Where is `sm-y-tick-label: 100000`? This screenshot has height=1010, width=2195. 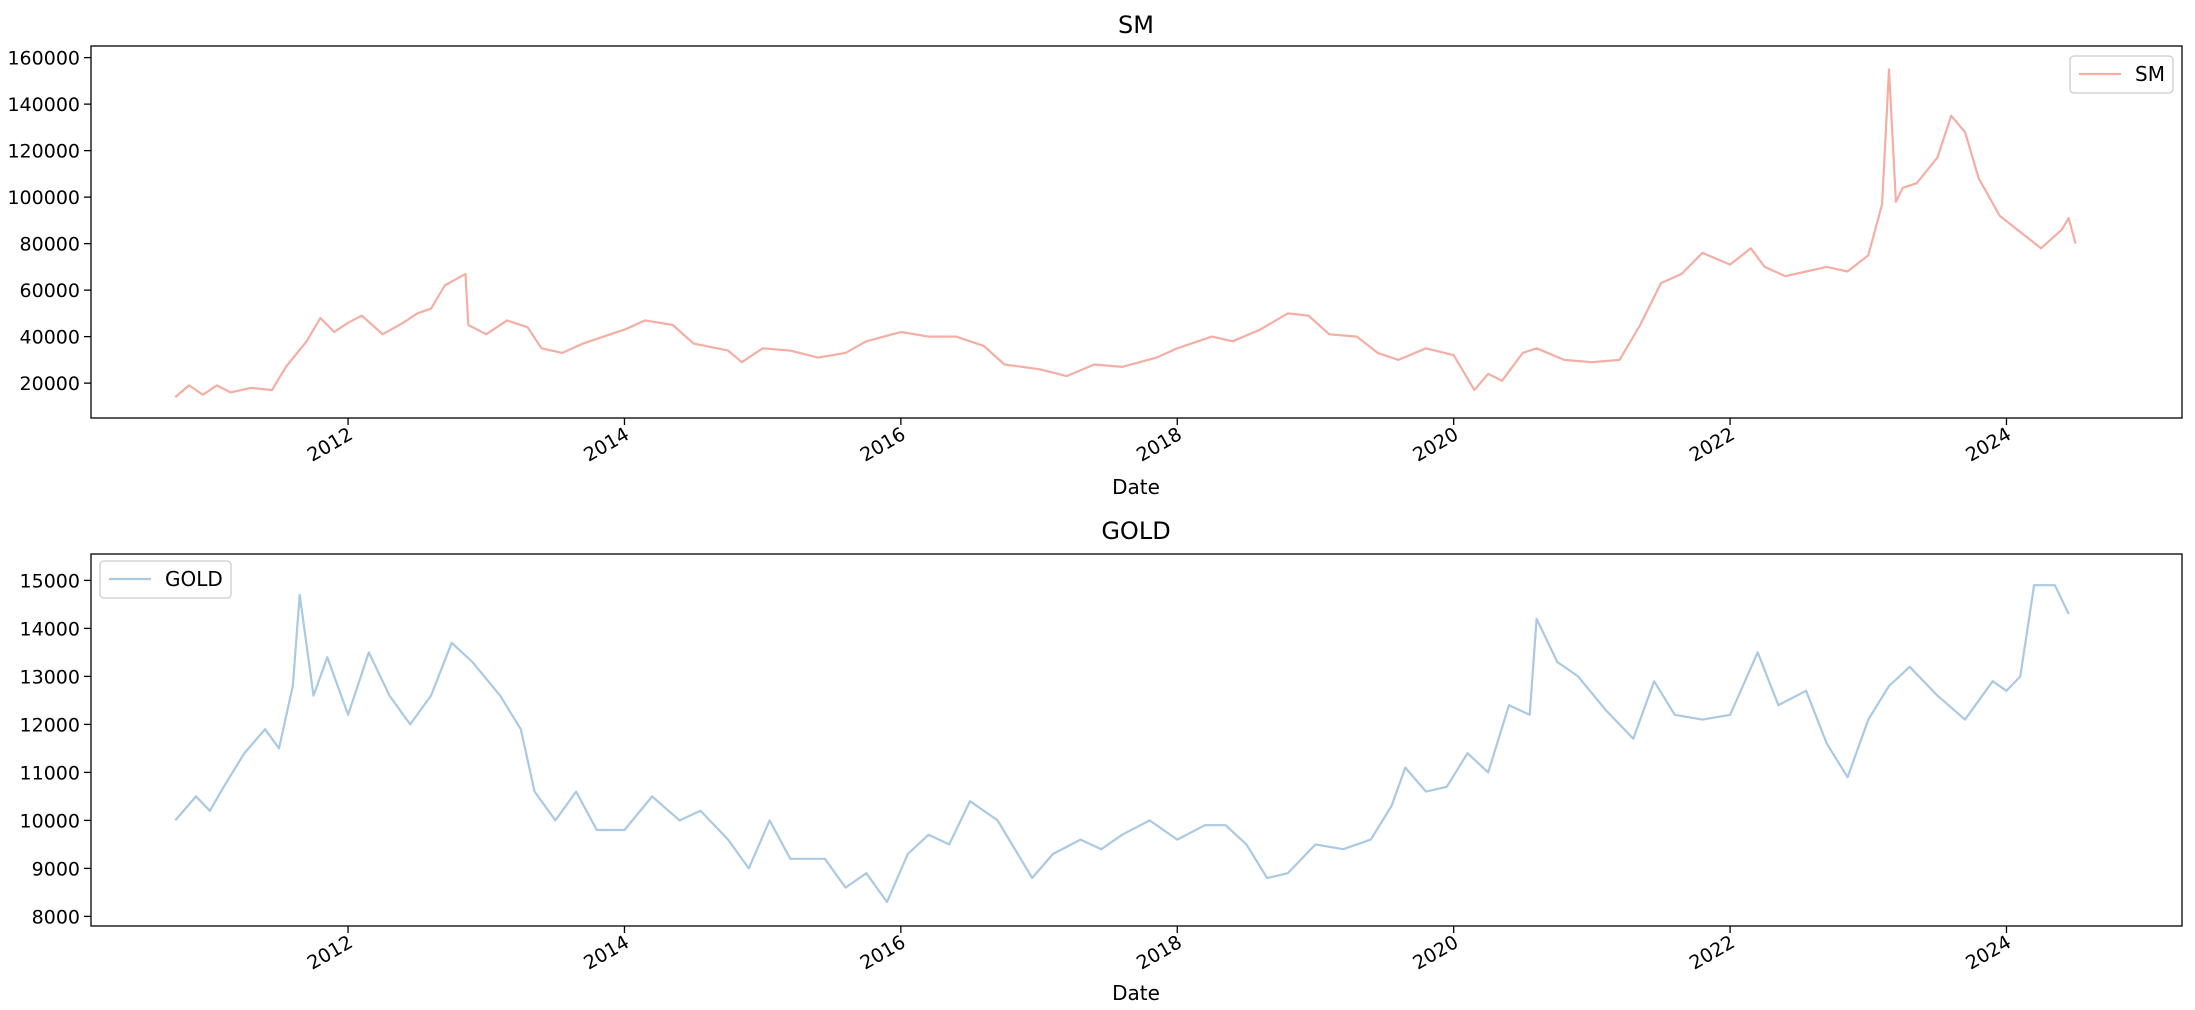
sm-y-tick-label: 100000 is located at coordinates (43, 198).